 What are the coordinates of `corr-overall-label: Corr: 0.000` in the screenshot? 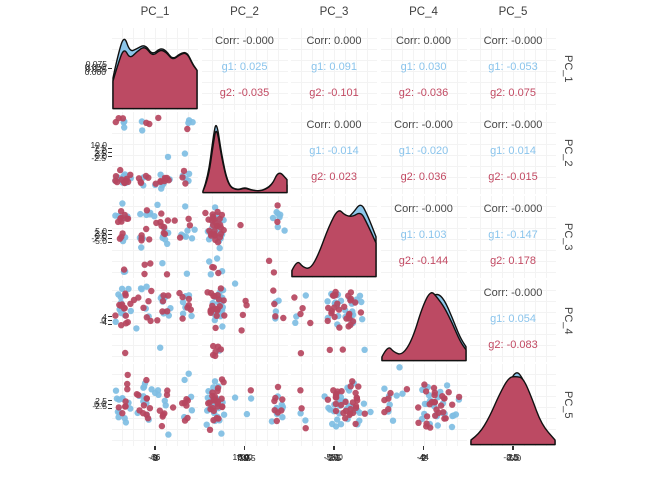 It's located at (423, 41).